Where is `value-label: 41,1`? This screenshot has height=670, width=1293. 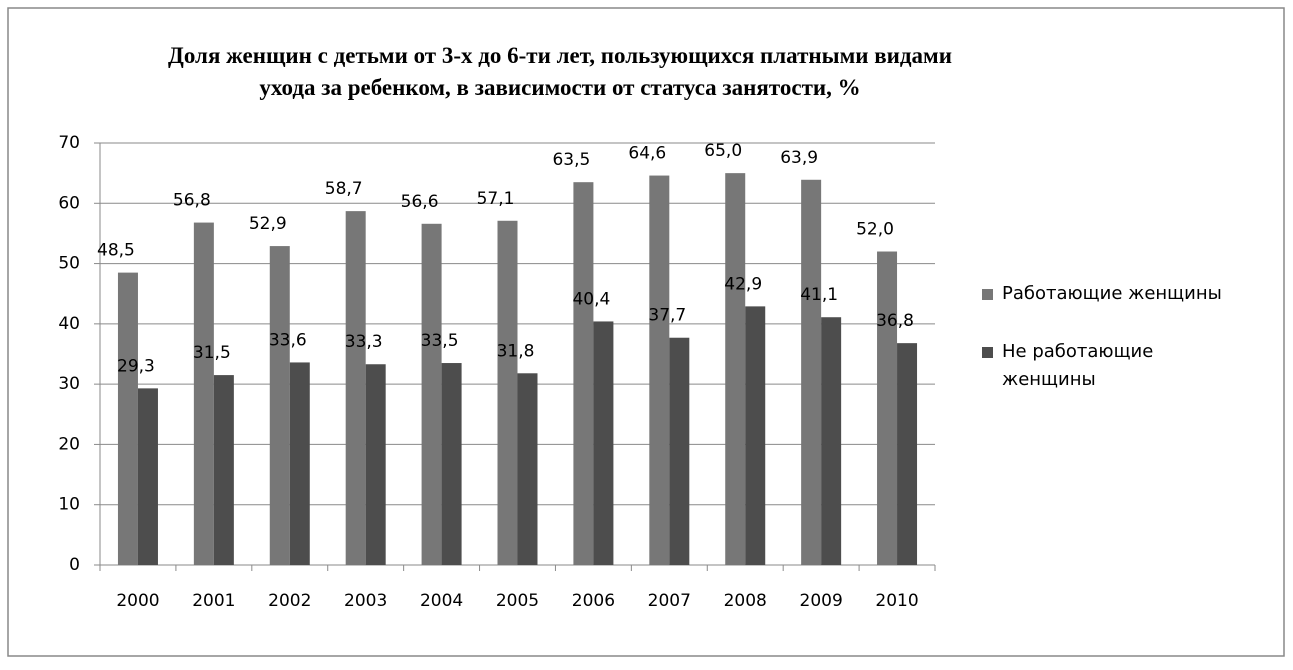
value-label: 41,1 is located at coordinates (819, 295).